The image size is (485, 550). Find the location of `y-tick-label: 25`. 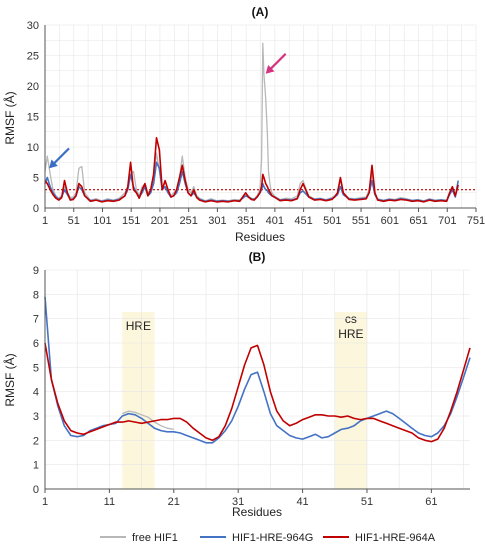

y-tick-label: 25 is located at coordinates (33, 57).